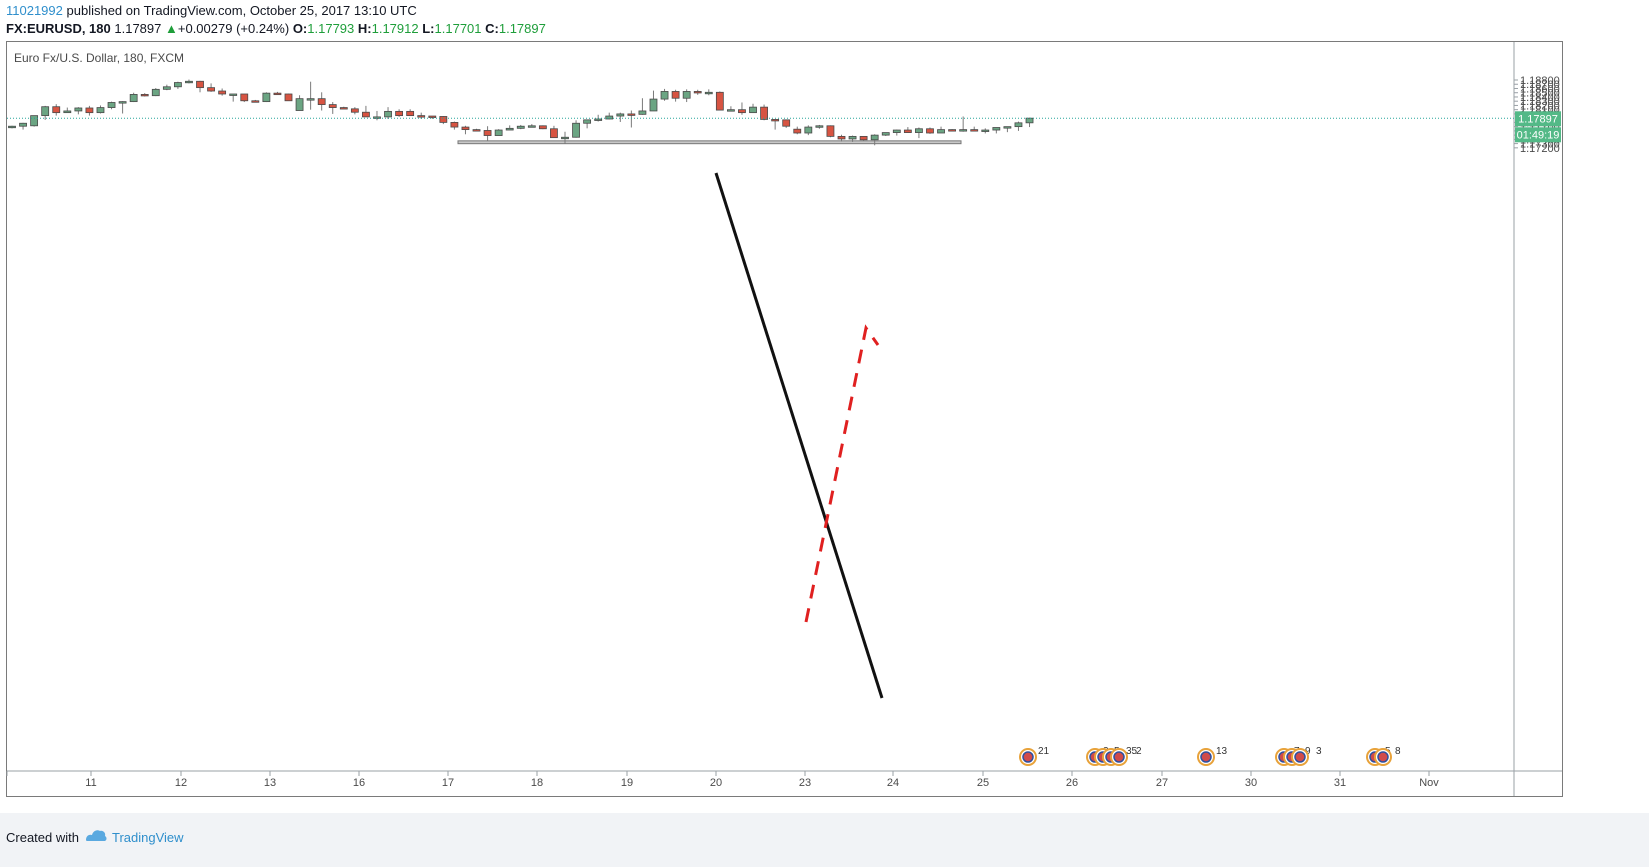  What do you see at coordinates (709, 142) in the screenshot?
I see `support-zone-group` at bounding box center [709, 142].